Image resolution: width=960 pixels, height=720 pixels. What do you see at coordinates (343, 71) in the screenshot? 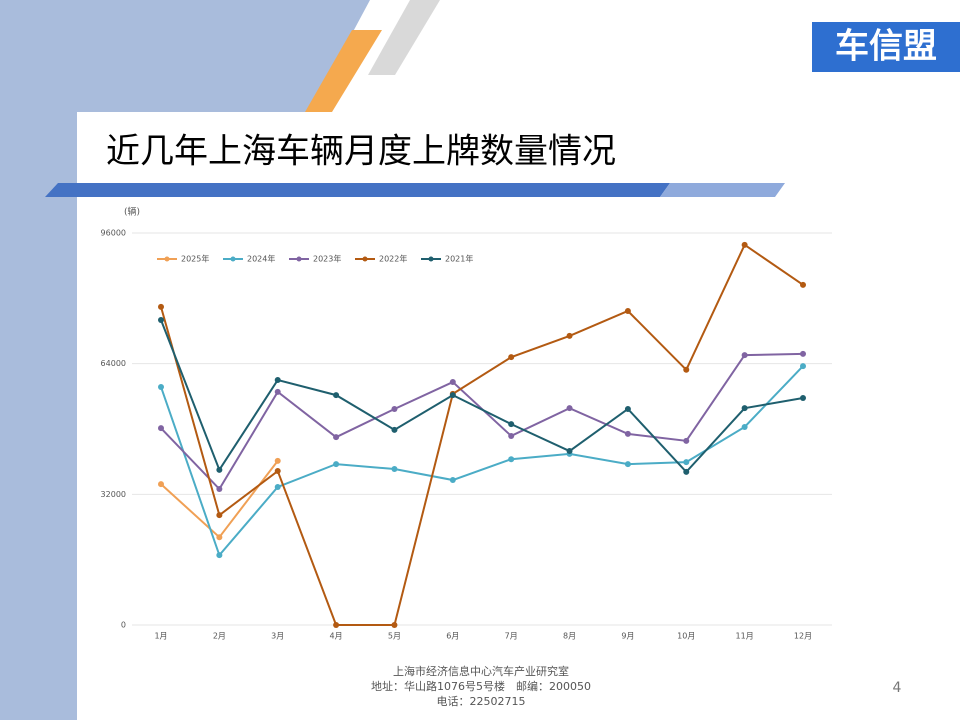
I see `orange-stripe` at bounding box center [343, 71].